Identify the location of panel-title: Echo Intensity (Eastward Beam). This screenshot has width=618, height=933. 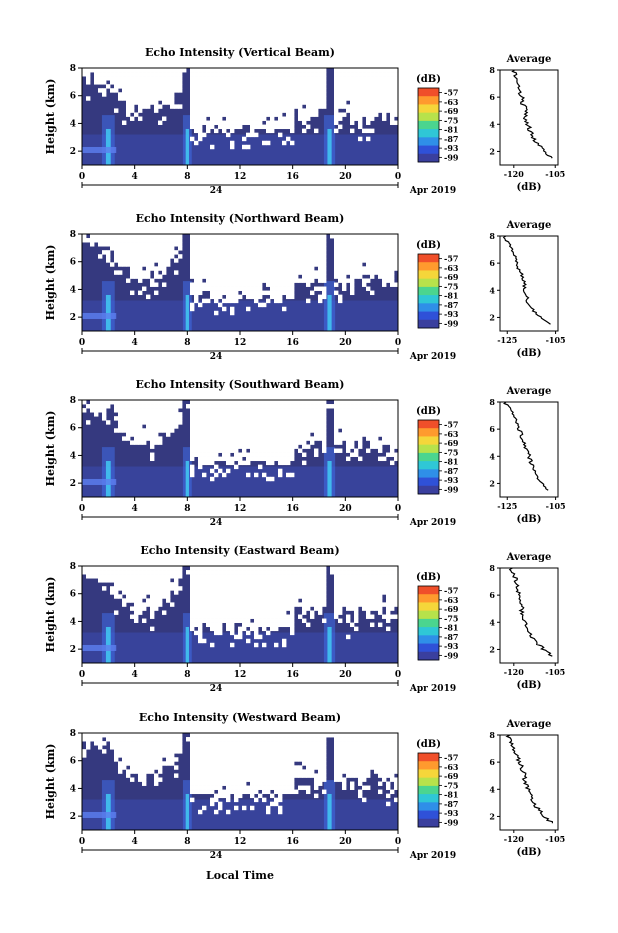
(239, 550).